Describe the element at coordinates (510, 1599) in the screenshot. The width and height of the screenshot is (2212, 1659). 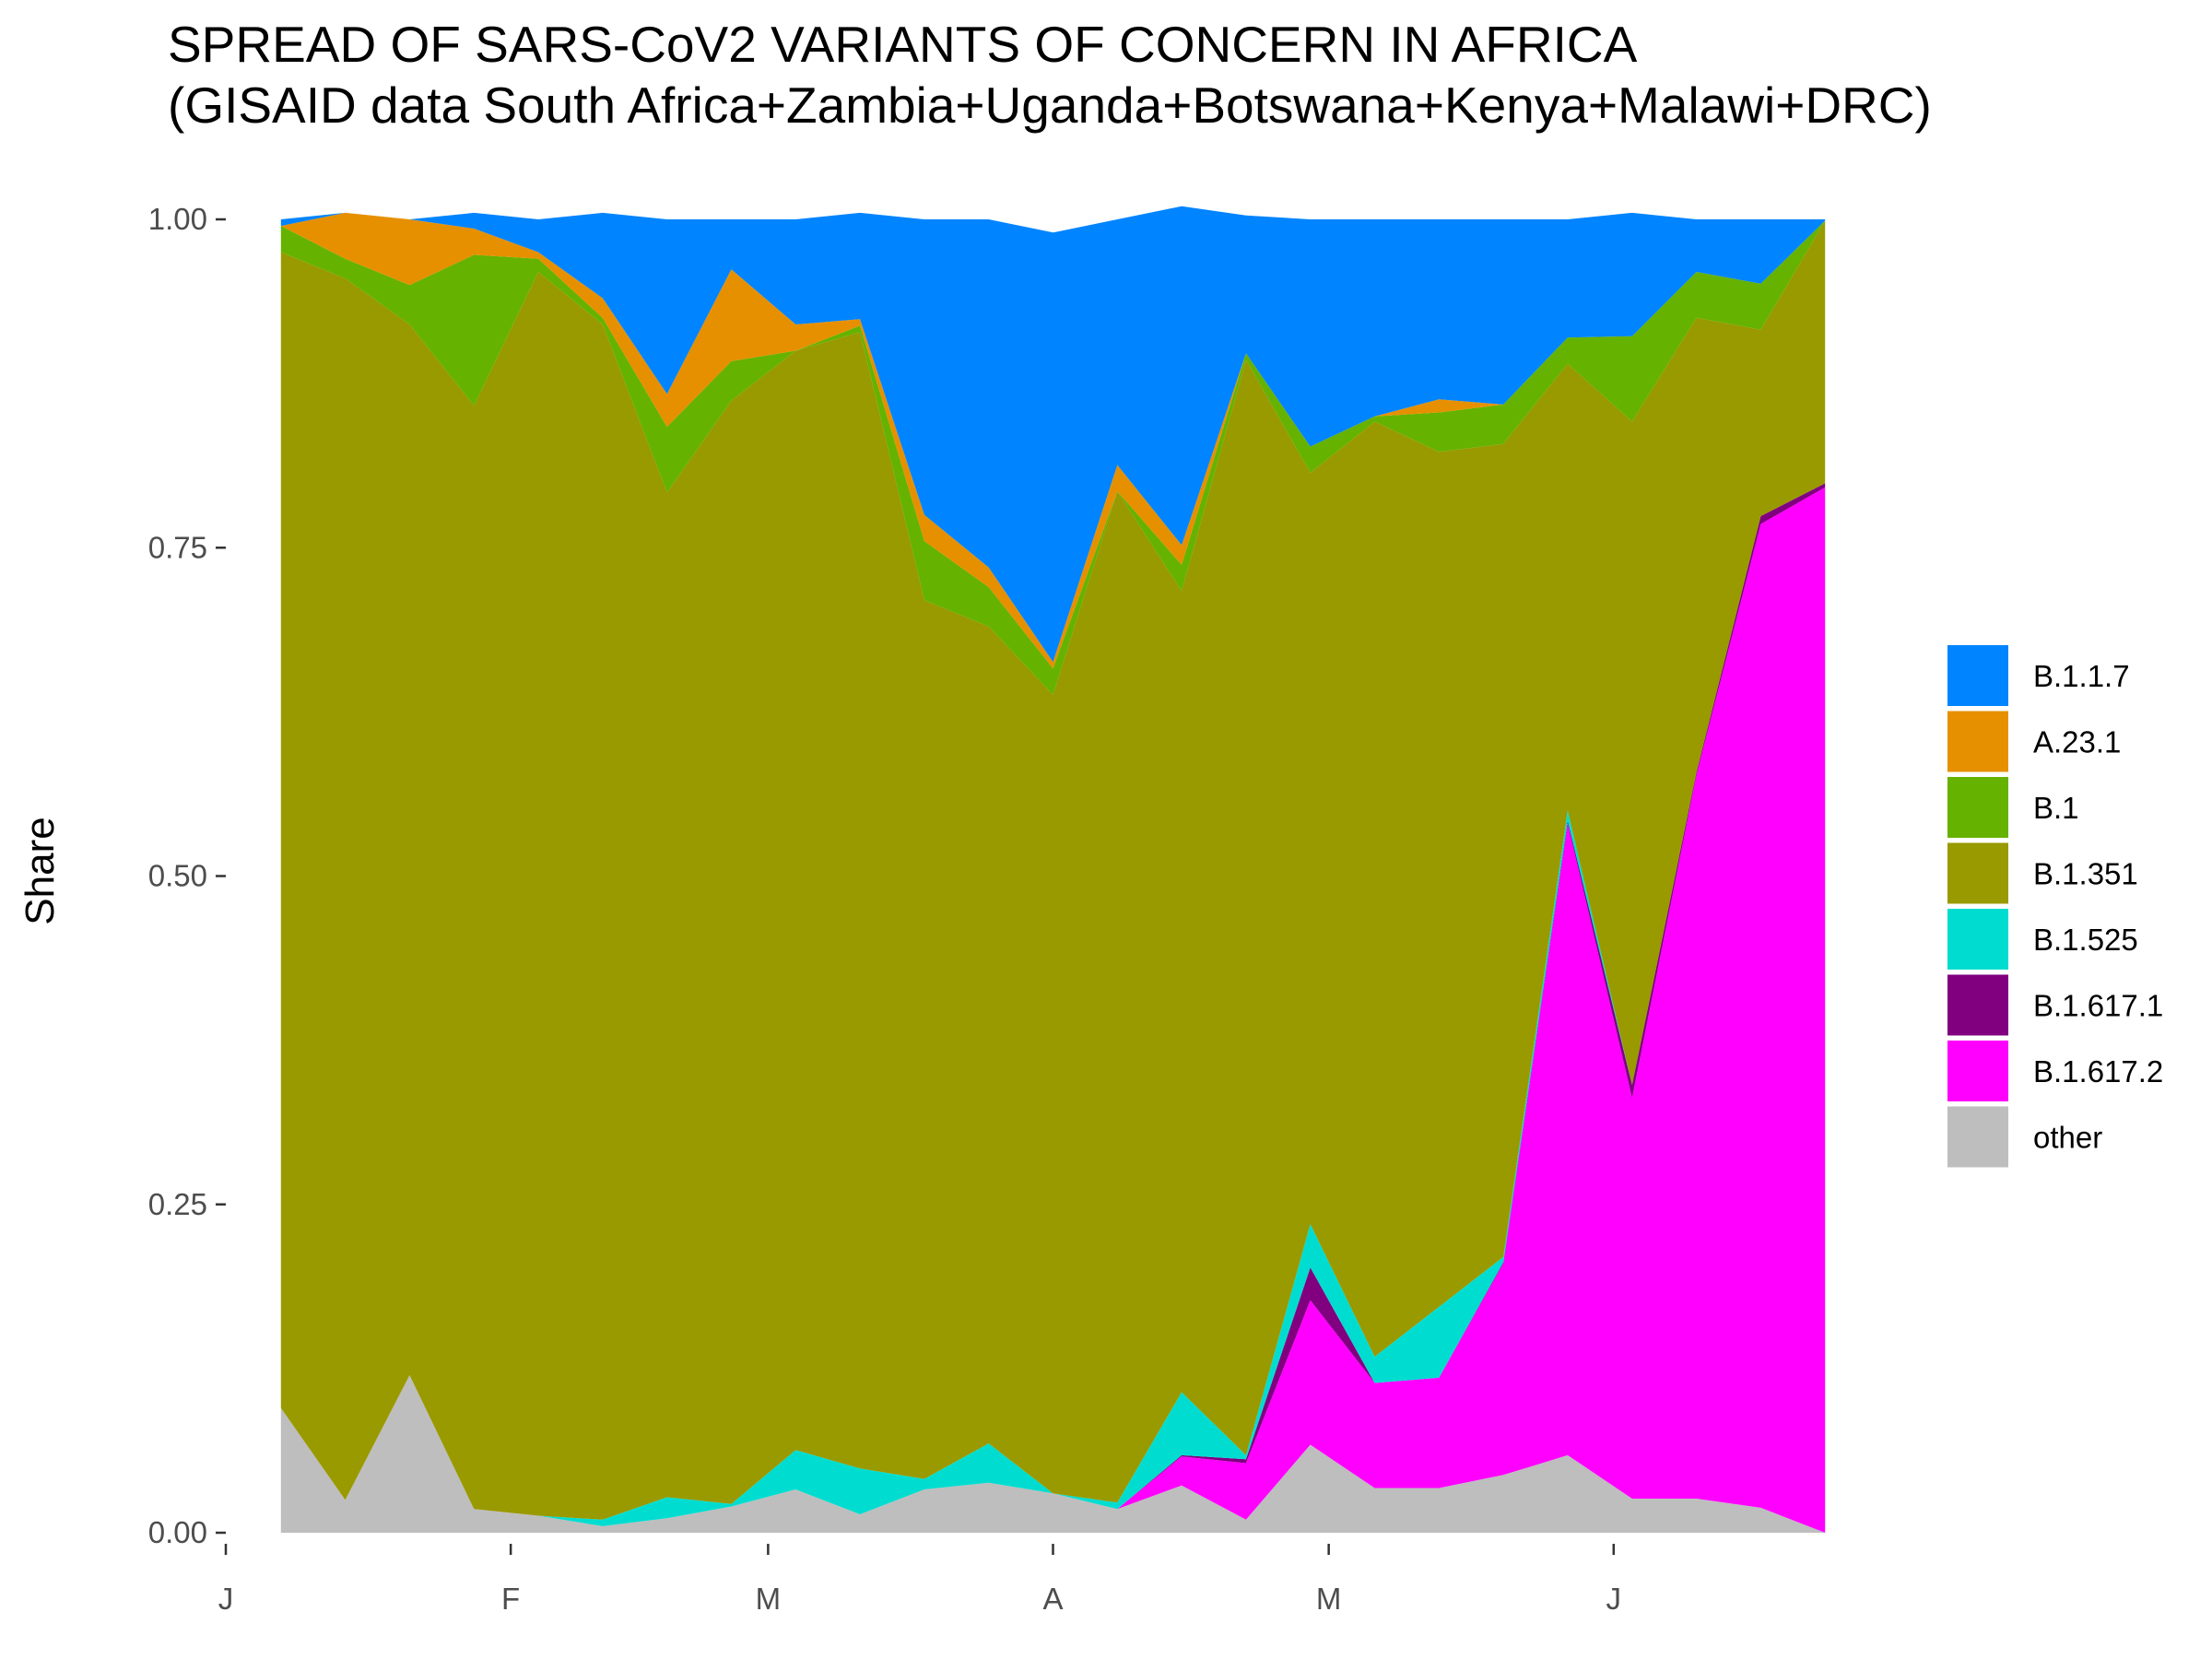
I see `x-tick-label: F` at that location.